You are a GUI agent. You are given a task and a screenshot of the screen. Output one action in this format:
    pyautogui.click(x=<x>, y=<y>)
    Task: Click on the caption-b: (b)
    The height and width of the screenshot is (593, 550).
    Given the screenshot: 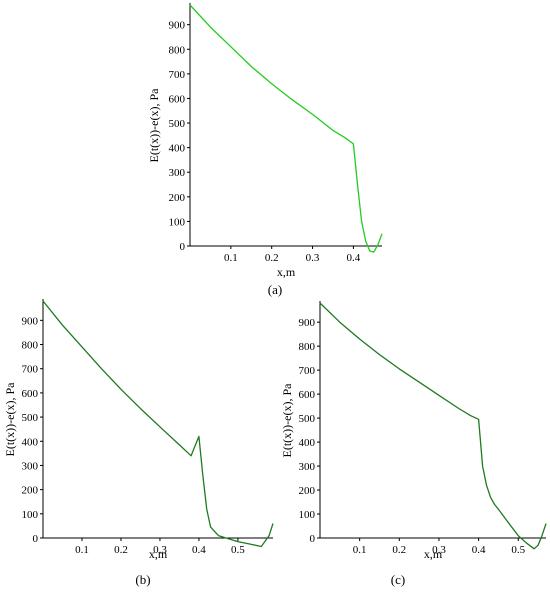 What is the action you would take?
    pyautogui.click(x=143, y=579)
    